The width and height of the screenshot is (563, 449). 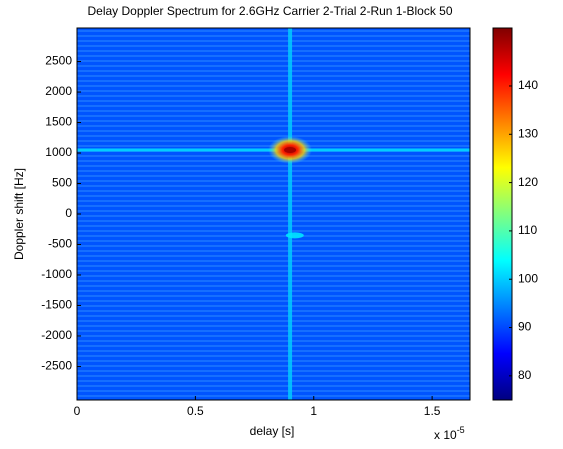 I want to click on y-tick-label: -1500, so click(x=56, y=305).